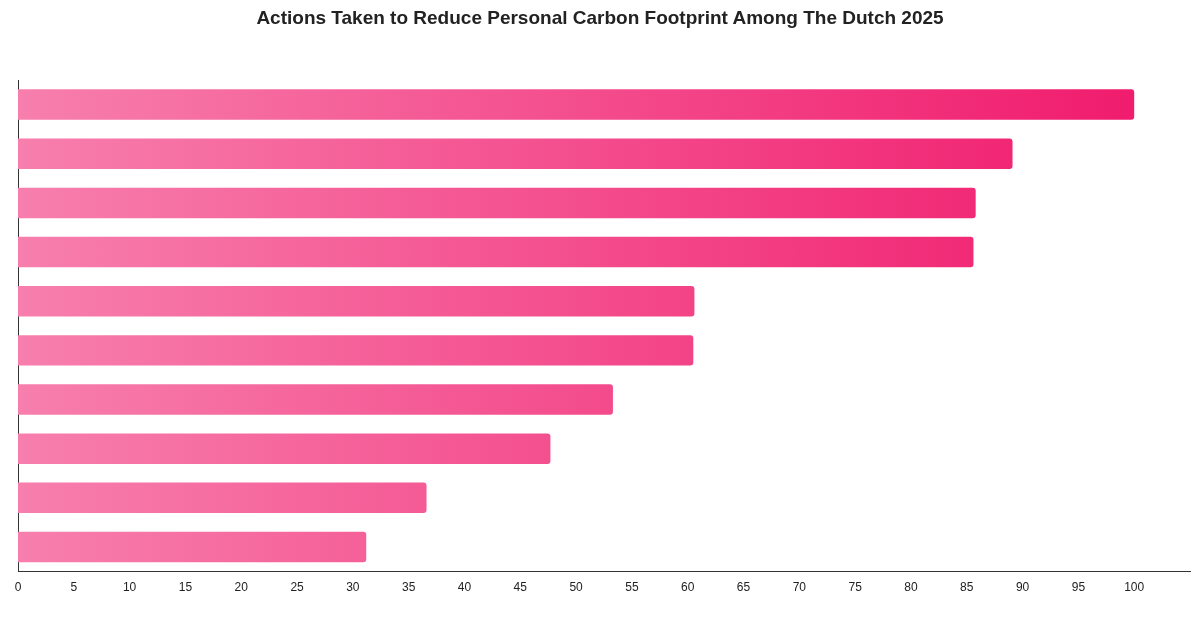 The image size is (1200, 628). What do you see at coordinates (185, 587) in the screenshot?
I see `x-tick-label: 15` at bounding box center [185, 587].